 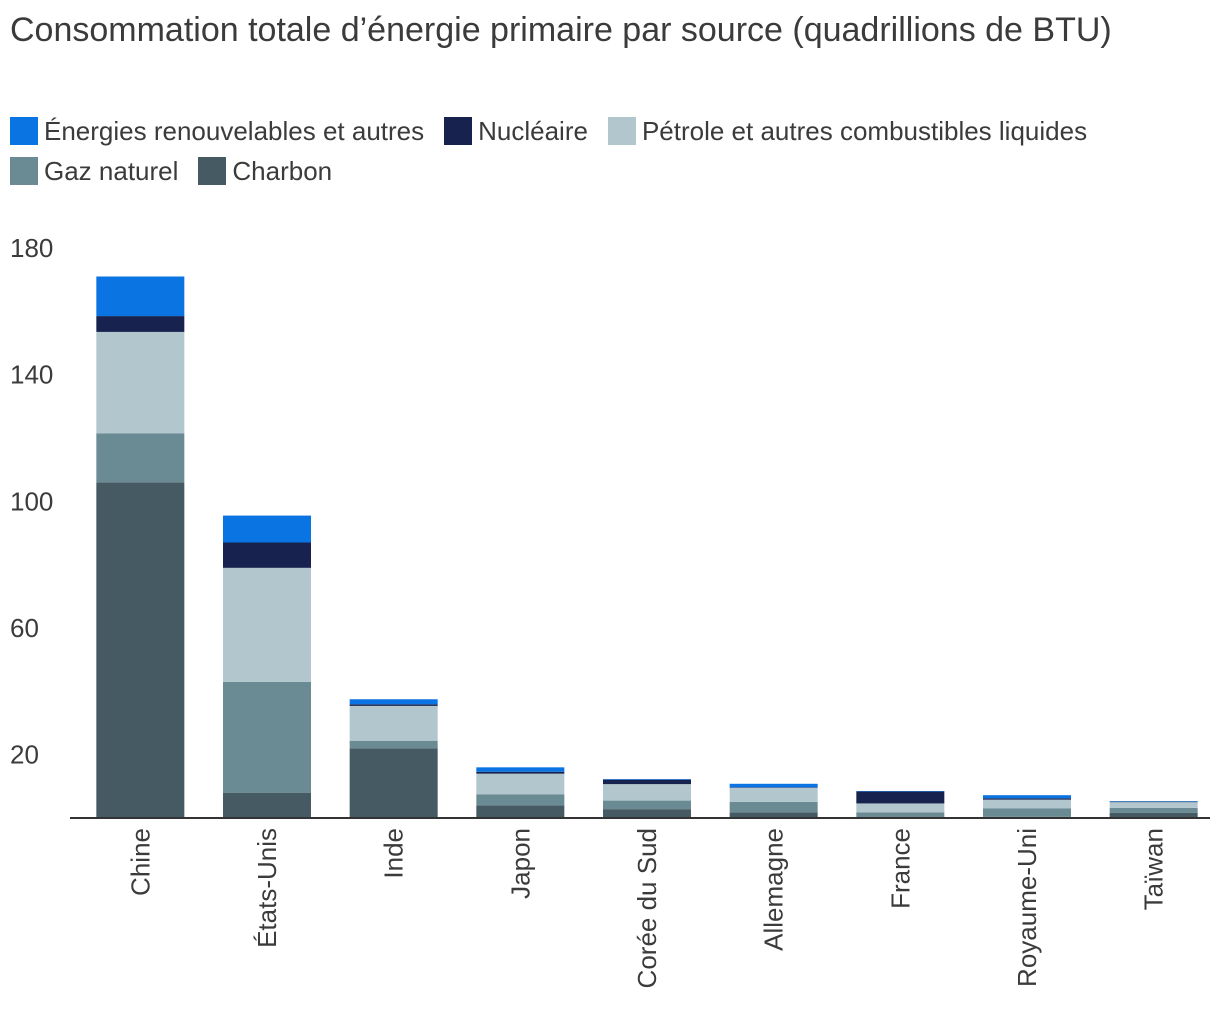 I want to click on bar-taiwan-nucleaire, so click(x=1153, y=802).